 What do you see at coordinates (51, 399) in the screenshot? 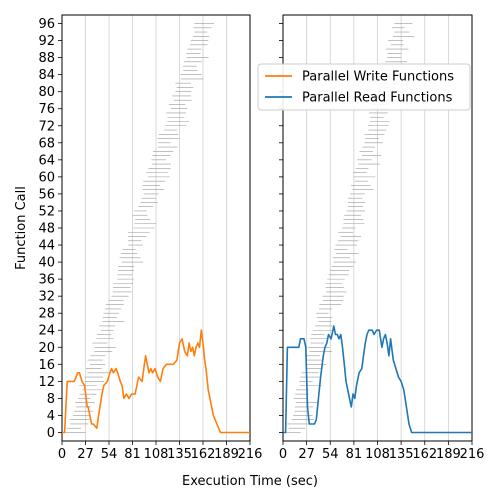
I see `y-tick-label: 8` at bounding box center [51, 399].